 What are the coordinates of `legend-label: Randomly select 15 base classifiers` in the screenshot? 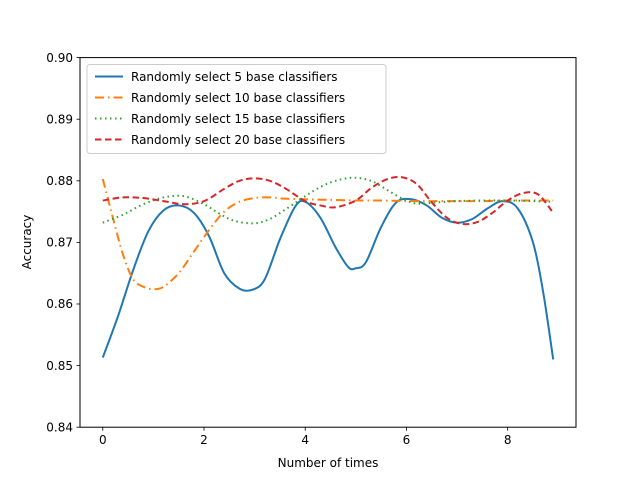 It's located at (238, 119).